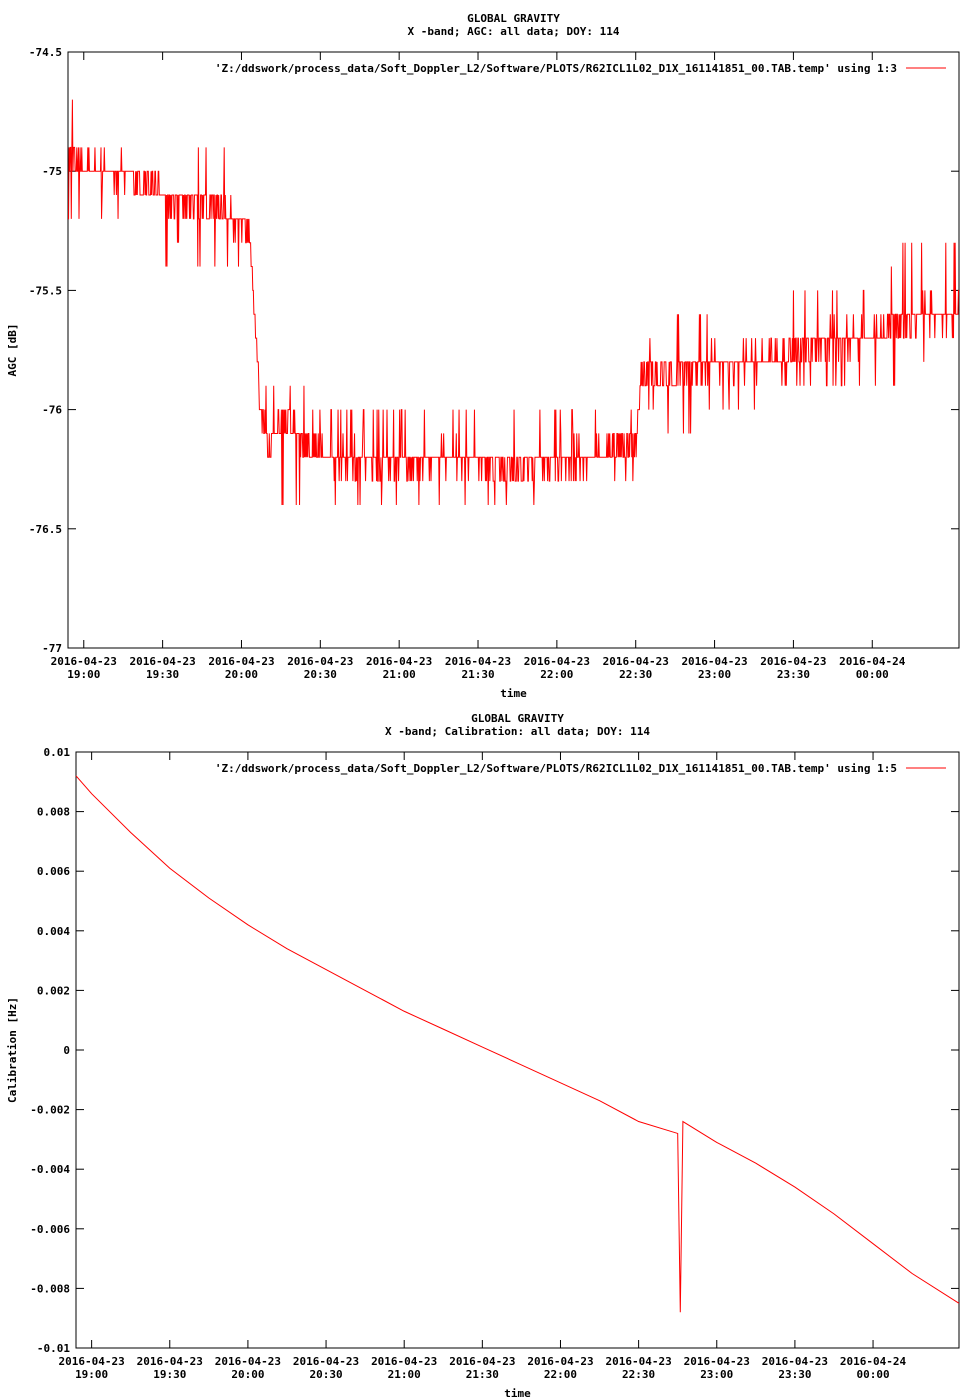  What do you see at coordinates (50, 1110) in the screenshot?
I see `y-tick-label: -0.002` at bounding box center [50, 1110].